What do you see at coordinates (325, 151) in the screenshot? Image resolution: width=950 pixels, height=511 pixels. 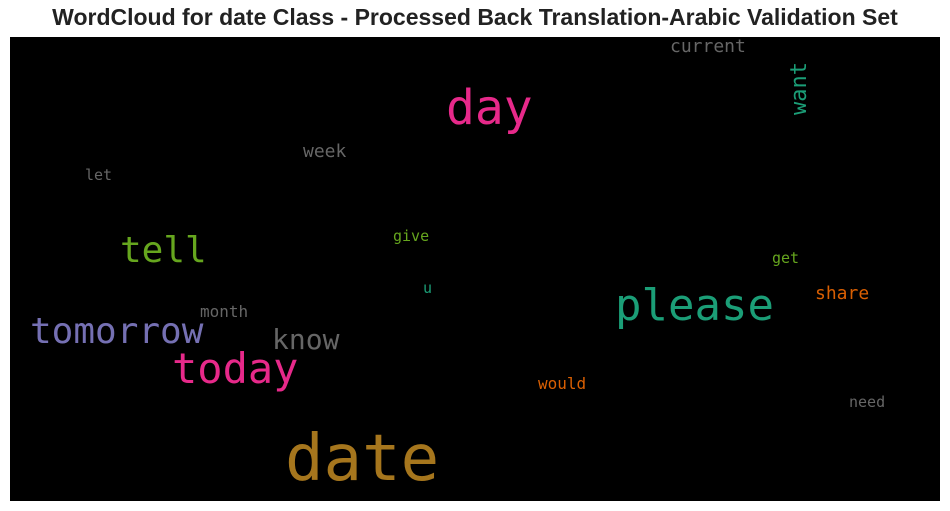 I see `word-week: week` at bounding box center [325, 151].